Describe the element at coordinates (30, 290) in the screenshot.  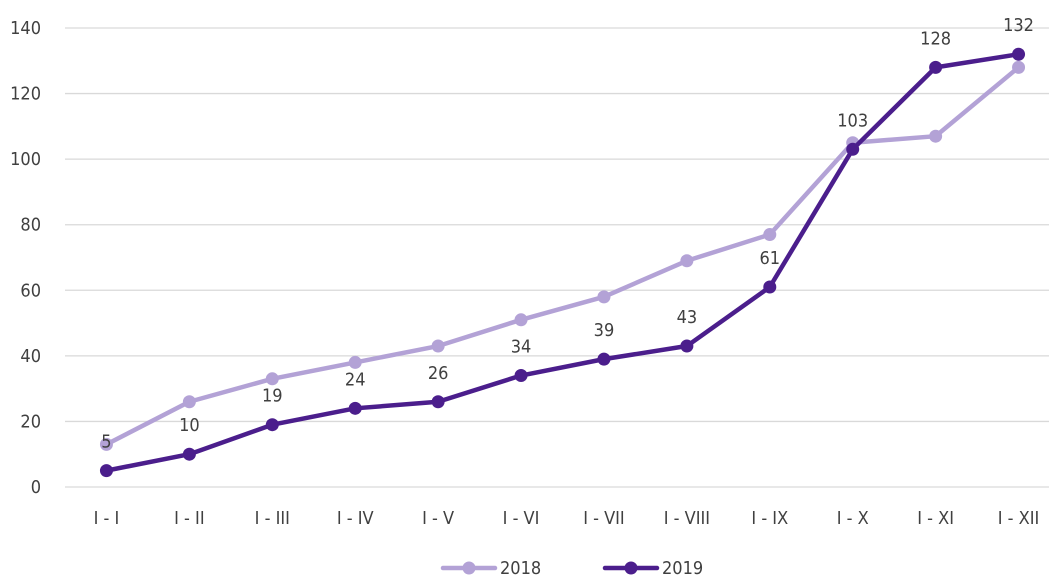
I see `y-tick-label: 60` at that location.